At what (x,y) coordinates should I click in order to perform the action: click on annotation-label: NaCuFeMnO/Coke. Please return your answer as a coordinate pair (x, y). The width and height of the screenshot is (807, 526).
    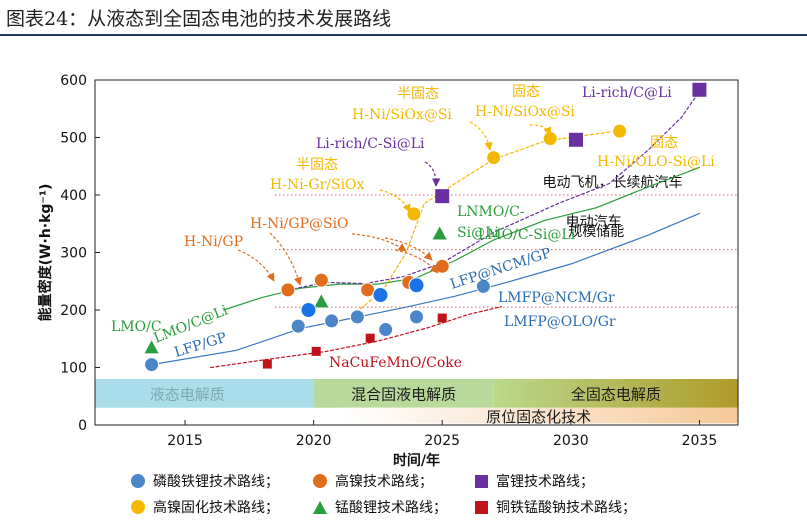
    Looking at the image, I should click on (395, 363).